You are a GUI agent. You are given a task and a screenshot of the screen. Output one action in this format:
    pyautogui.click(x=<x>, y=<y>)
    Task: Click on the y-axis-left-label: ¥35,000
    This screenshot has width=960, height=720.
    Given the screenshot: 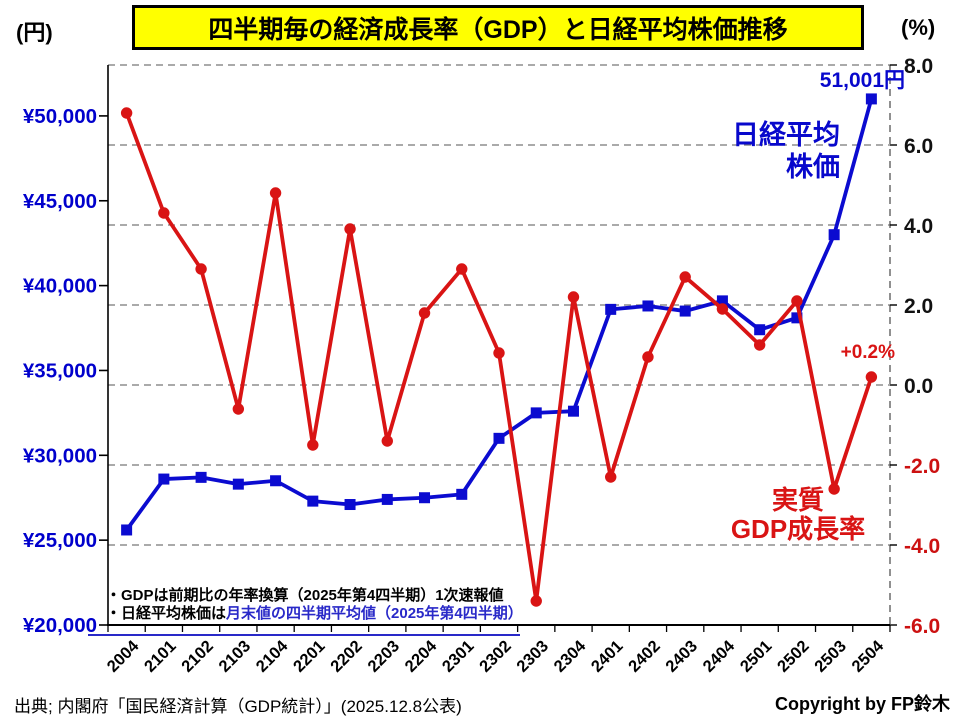 What is the action you would take?
    pyautogui.click(x=60, y=370)
    